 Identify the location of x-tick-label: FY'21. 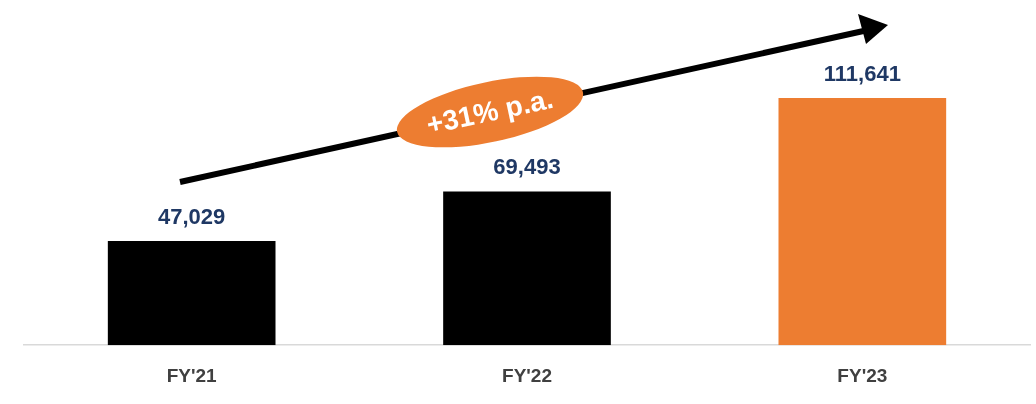
(192, 375).